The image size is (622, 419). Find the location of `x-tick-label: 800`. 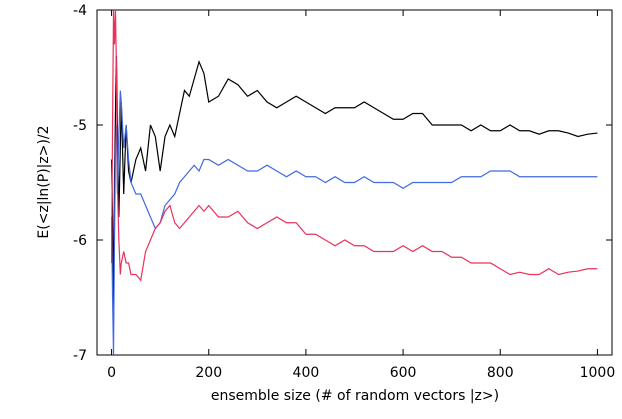

x-tick-label: 800 is located at coordinates (500, 373).